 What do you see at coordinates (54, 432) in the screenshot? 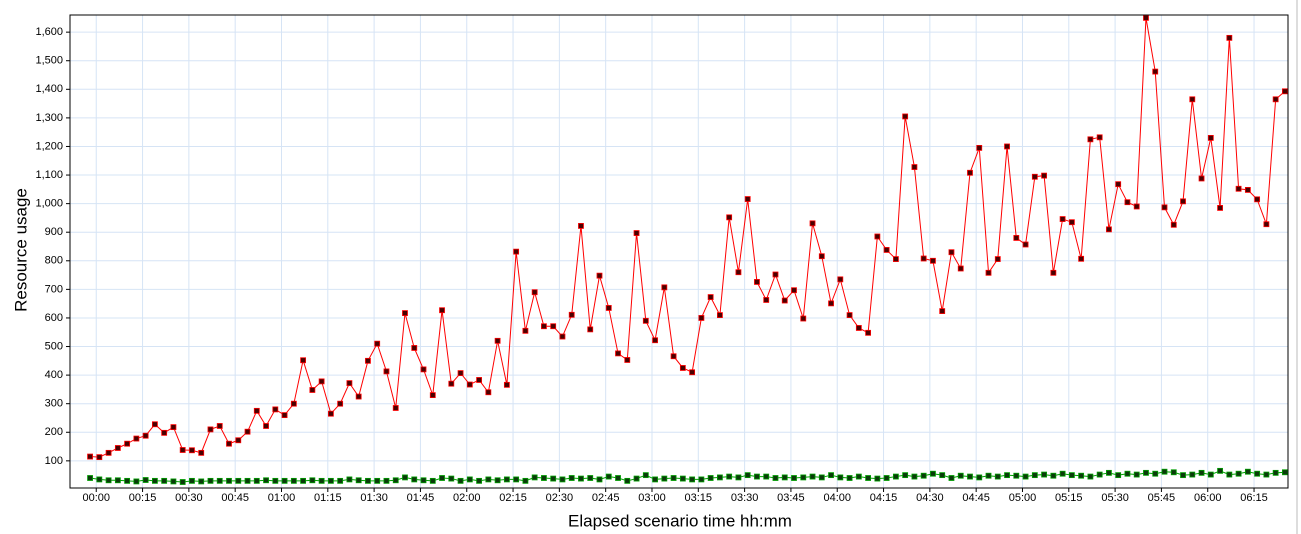
I see `y-tick-label: 200` at bounding box center [54, 432].